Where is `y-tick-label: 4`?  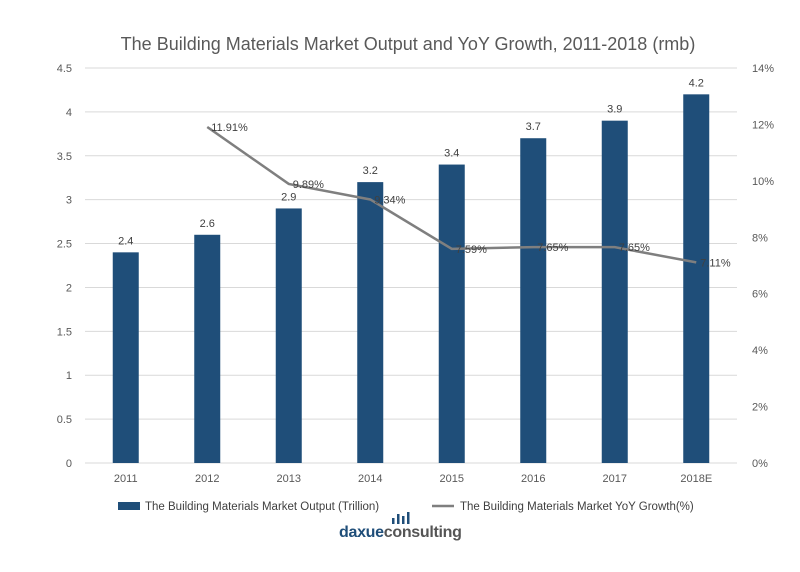 y-tick-label: 4 is located at coordinates (69, 113).